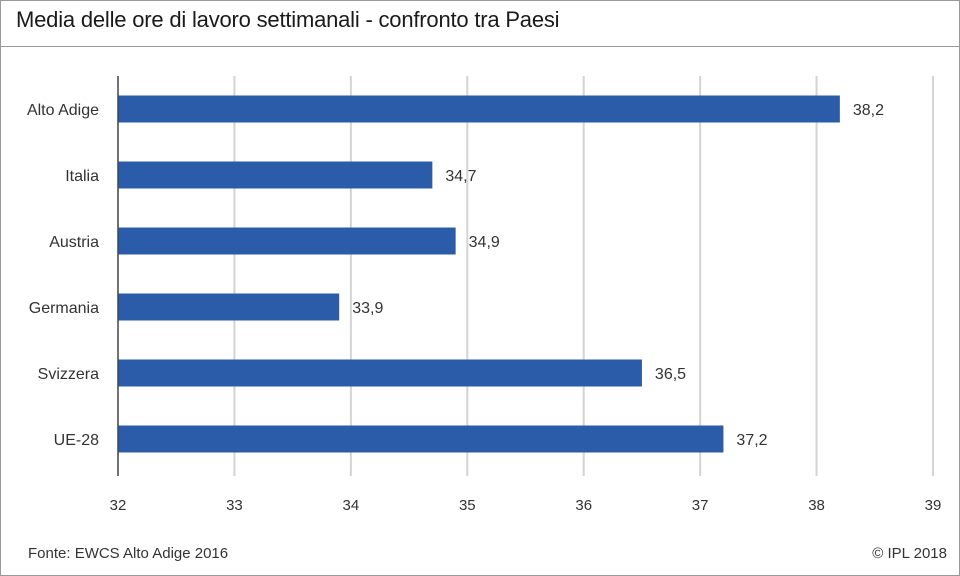  What do you see at coordinates (467, 505) in the screenshot?
I see `x-tick-label: 35` at bounding box center [467, 505].